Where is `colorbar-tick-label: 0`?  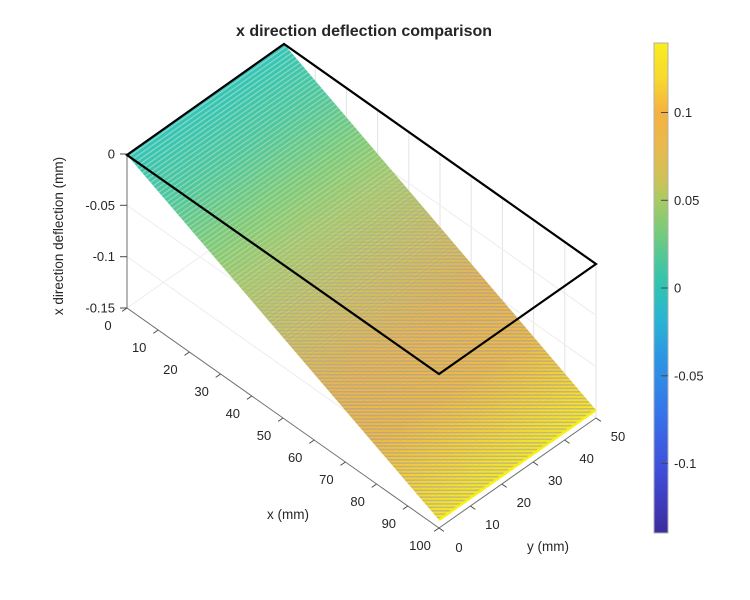
colorbar-tick-label: 0 is located at coordinates (677, 288).